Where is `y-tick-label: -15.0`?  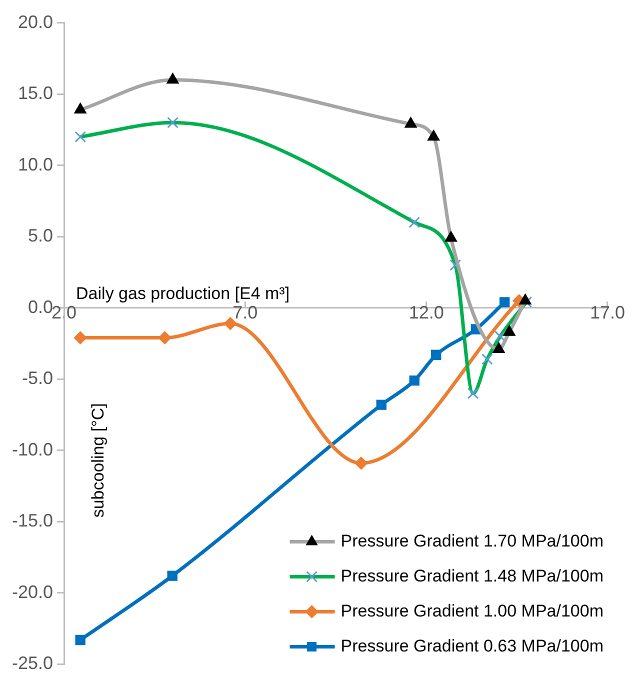 y-tick-label: -15.0 is located at coordinates (33, 520).